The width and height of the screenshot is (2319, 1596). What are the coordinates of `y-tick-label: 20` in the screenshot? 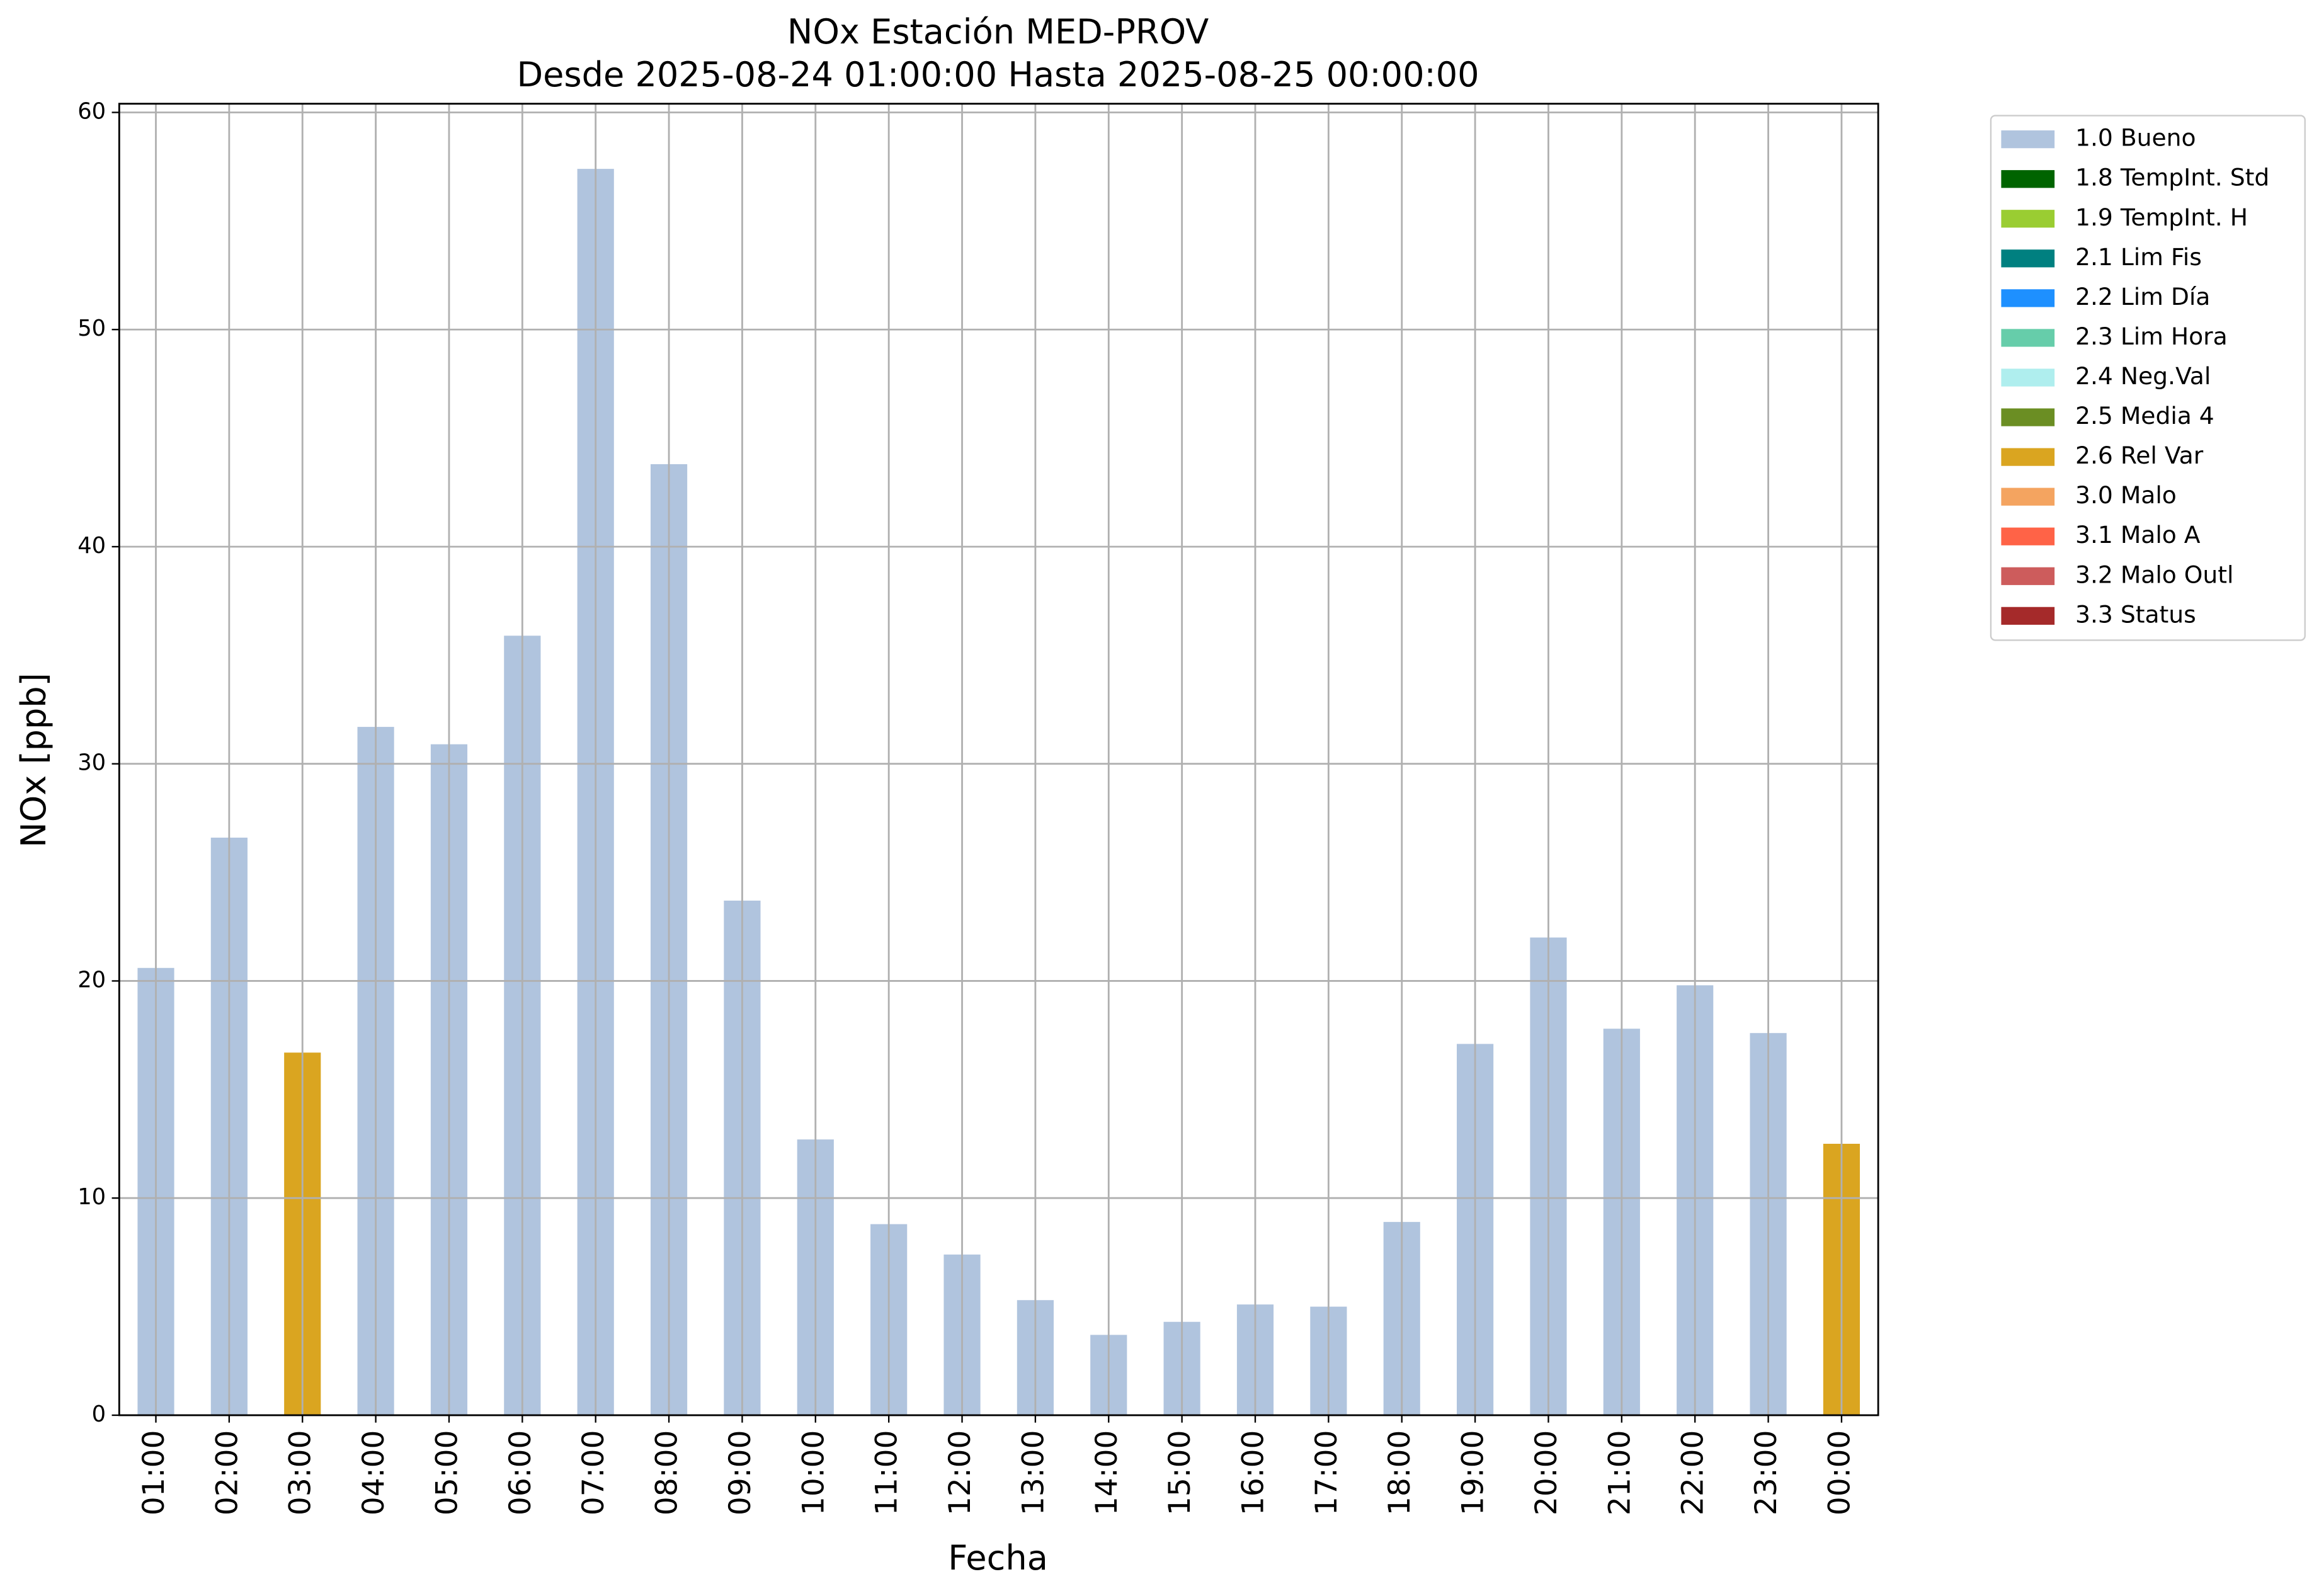 It's located at (91, 980).